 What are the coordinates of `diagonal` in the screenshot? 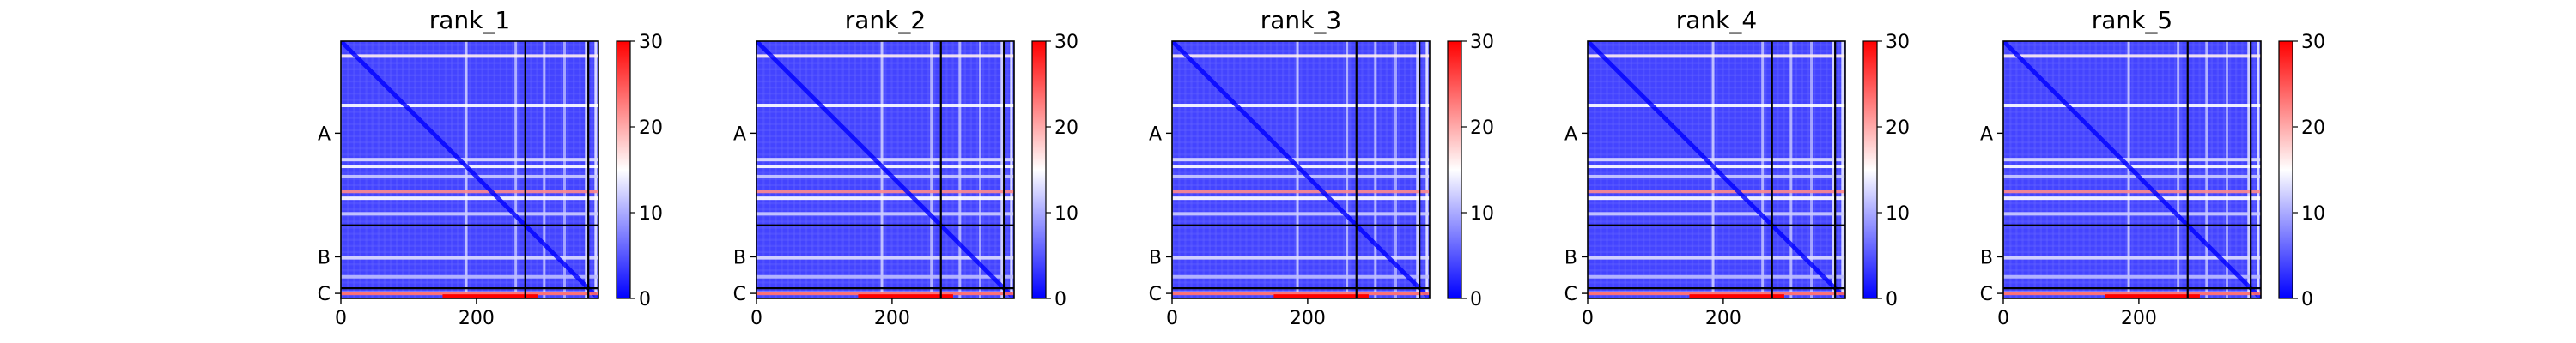 It's located at (885, 169).